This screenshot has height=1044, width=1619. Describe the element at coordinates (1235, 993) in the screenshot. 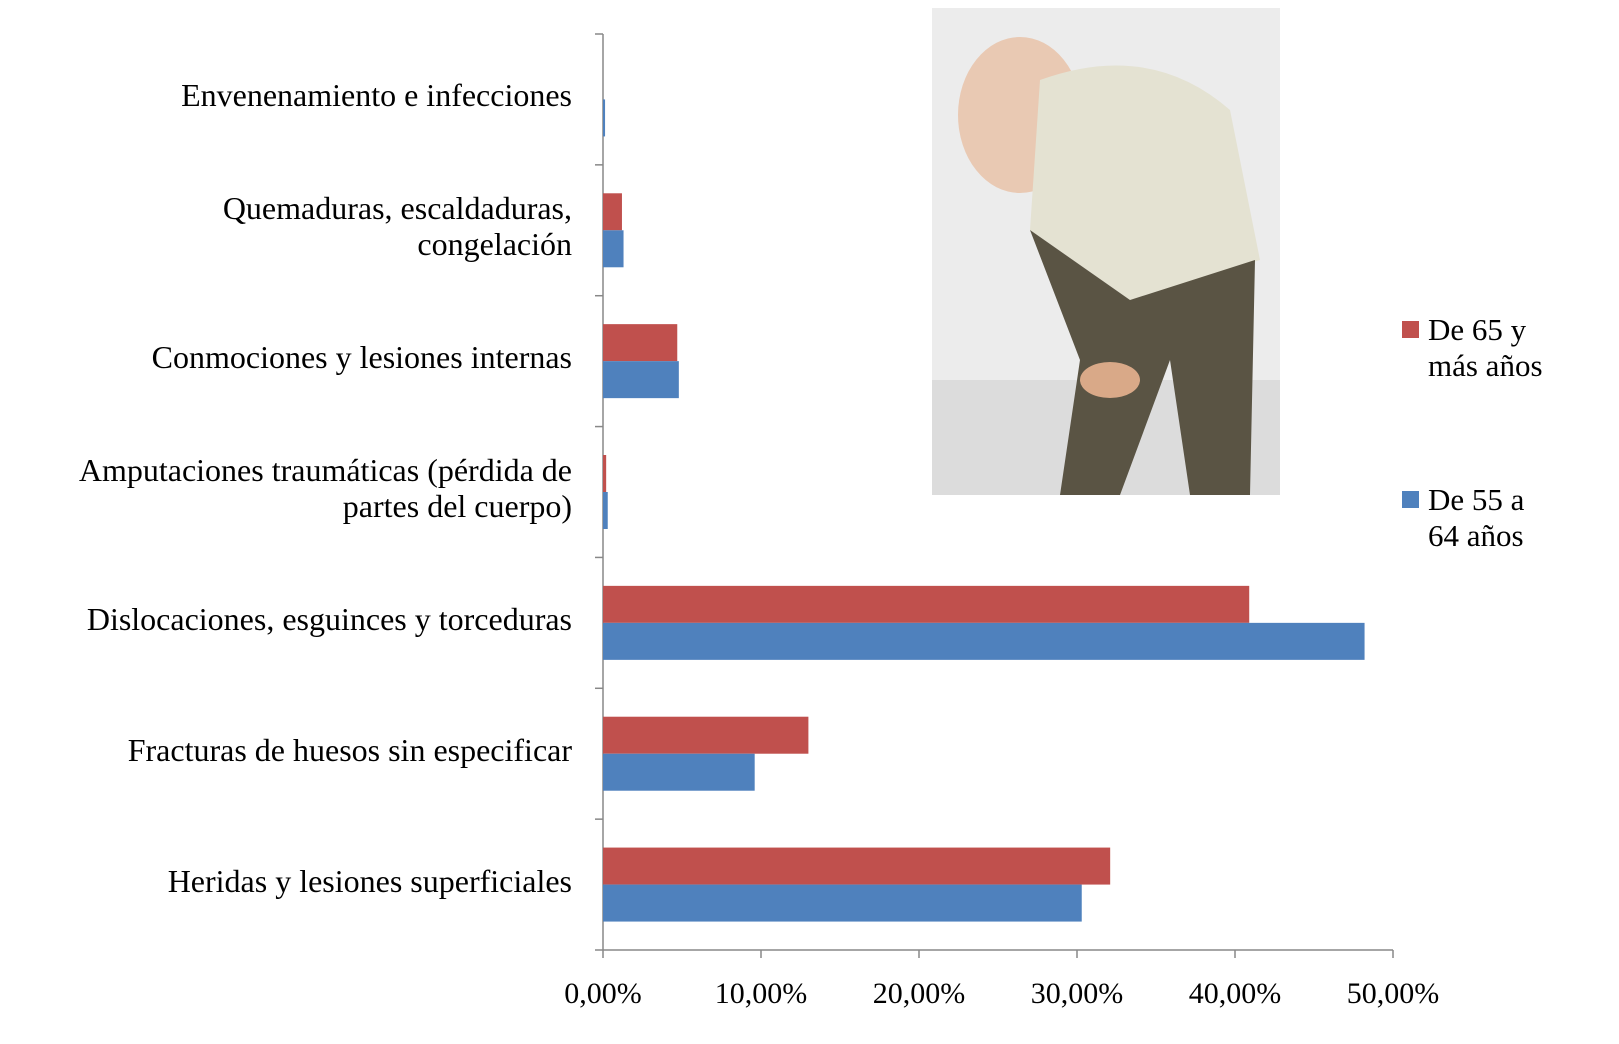

I see `x-tick-label: 40,00%` at that location.